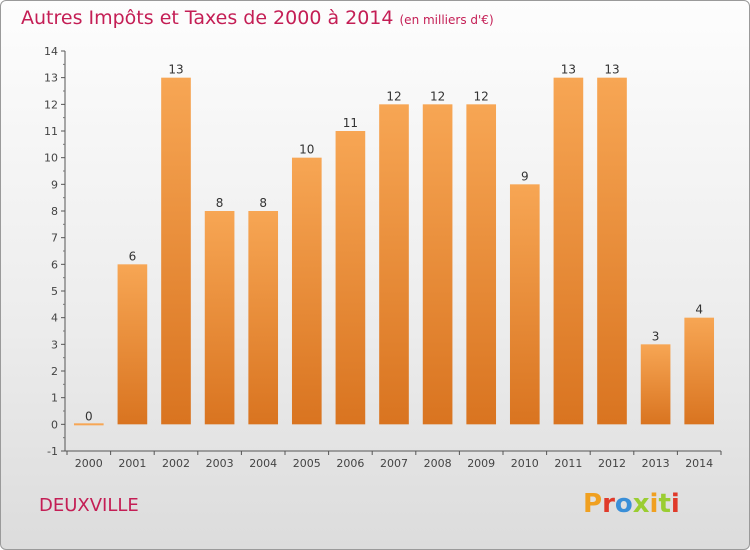 Image resolution: width=750 pixels, height=550 pixels. I want to click on y-tick-label: 11, so click(51, 131).